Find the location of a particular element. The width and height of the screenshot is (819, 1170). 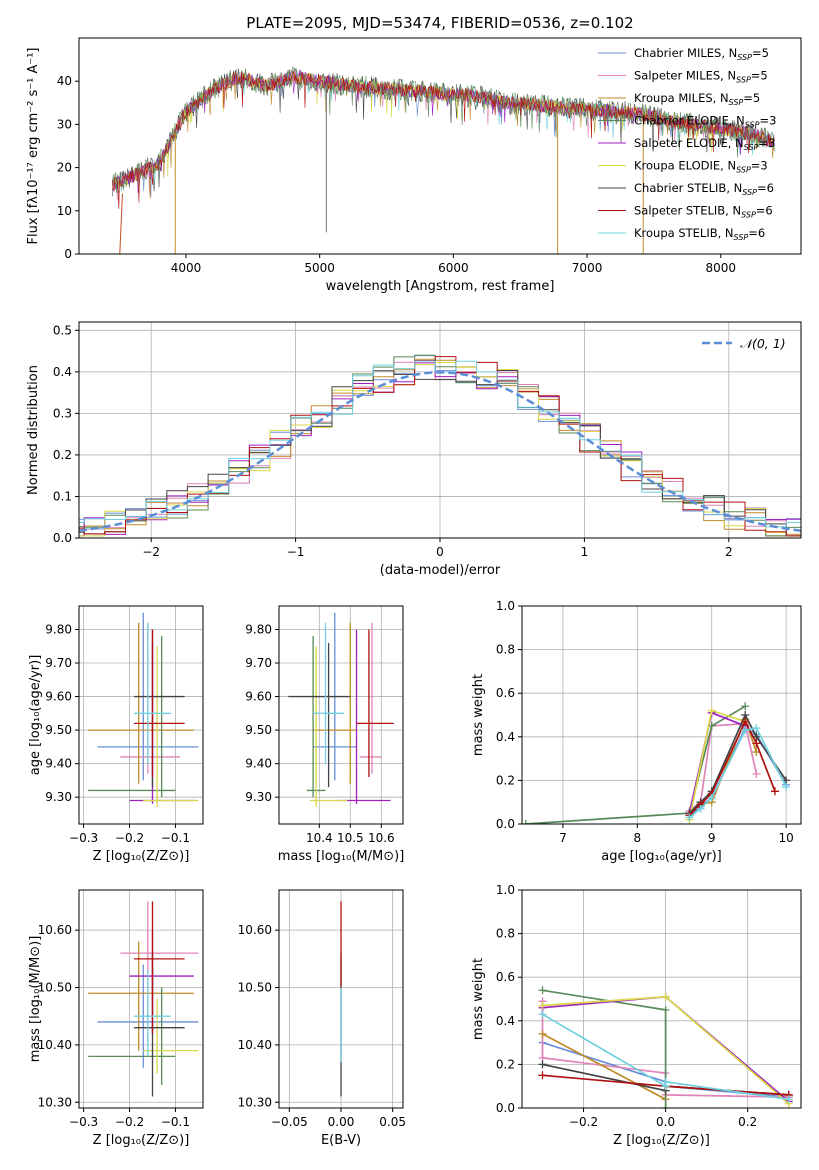

x-tick-label: 0.0 is located at coordinates (665, 1122).